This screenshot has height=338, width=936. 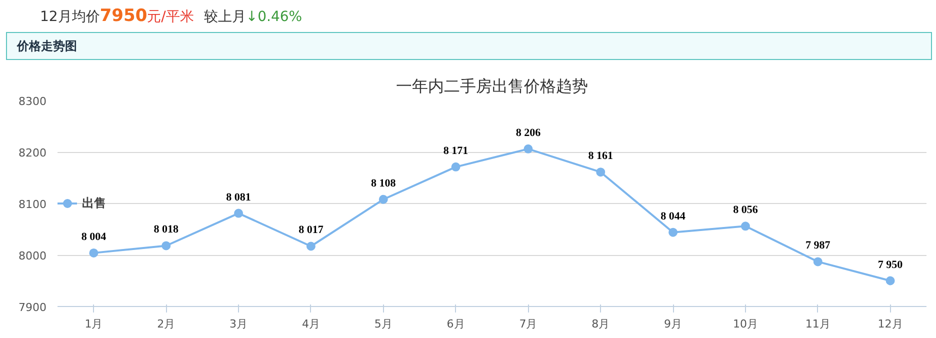 What do you see at coordinates (225, 17) in the screenshot?
I see `text: 较上月` at bounding box center [225, 17].